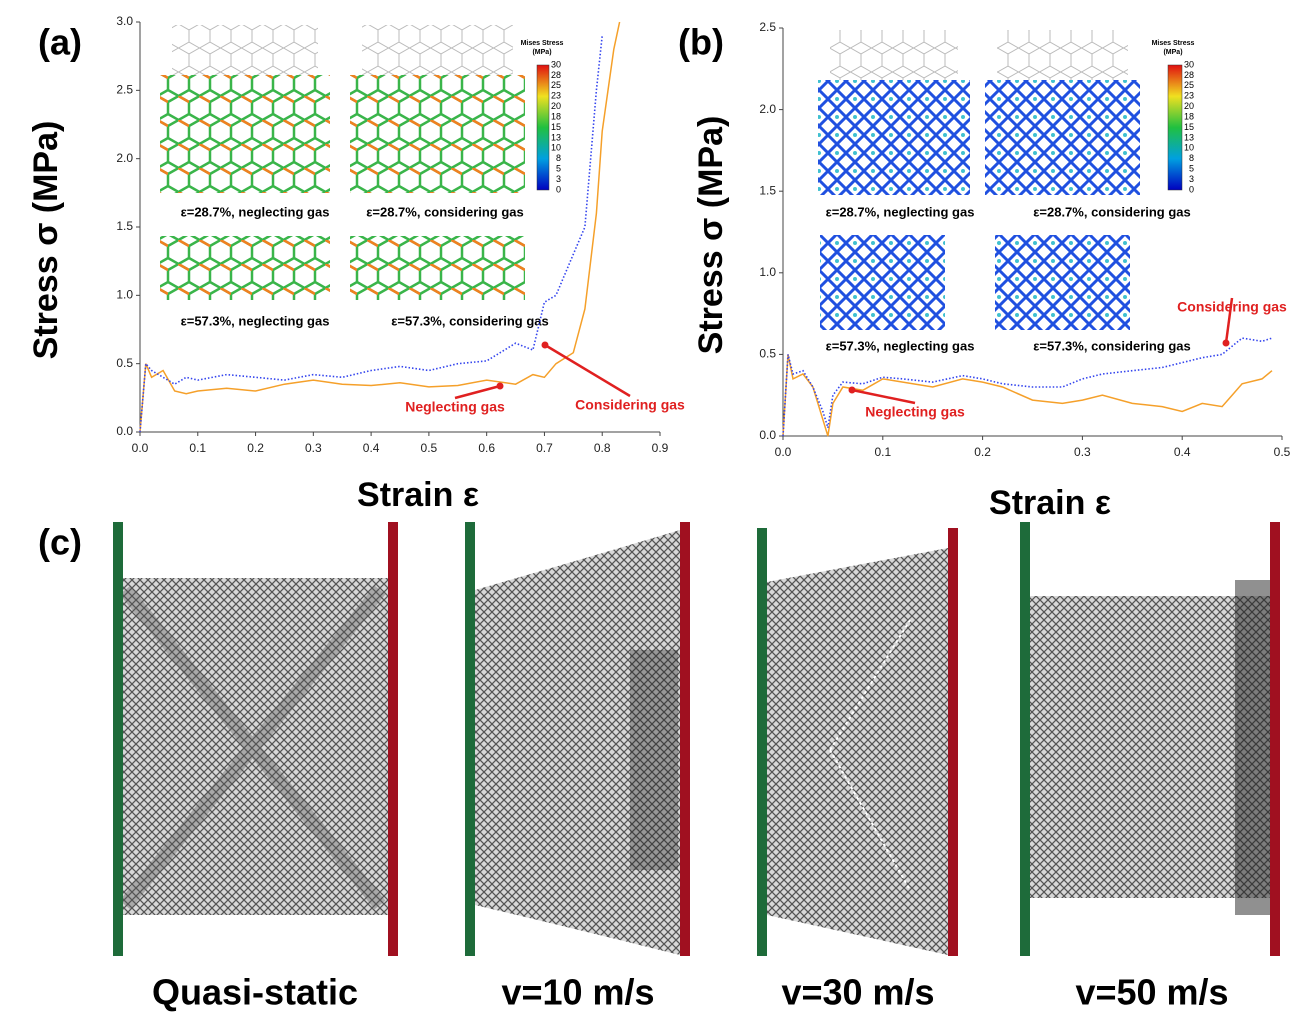  What do you see at coordinates (558, 158) in the screenshot?
I see `colorbar-tick: 8` at bounding box center [558, 158].